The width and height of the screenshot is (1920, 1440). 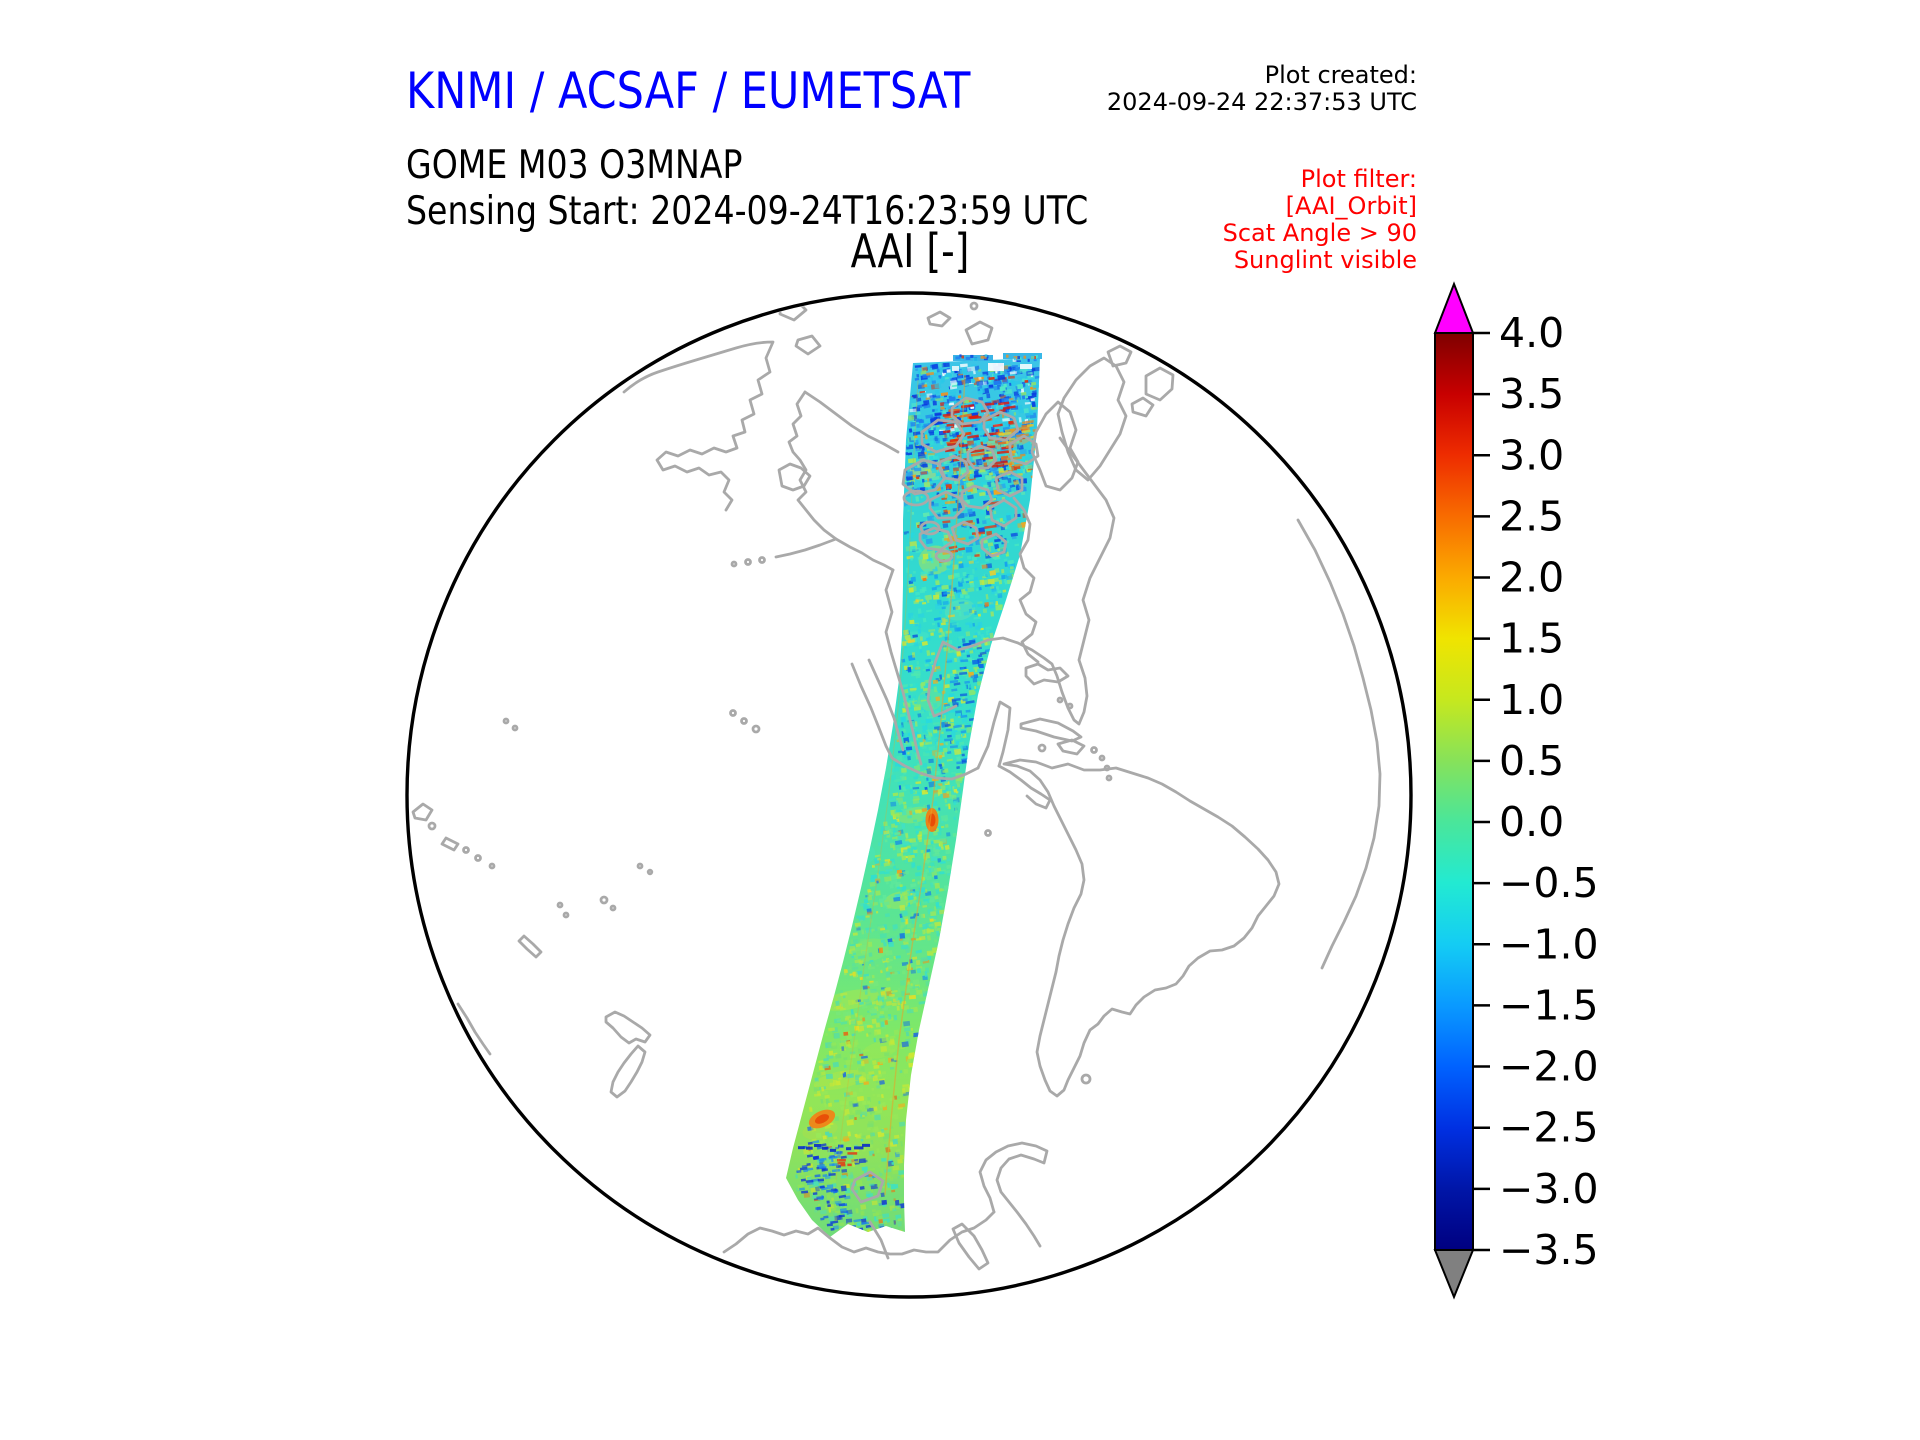 What do you see at coordinates (1325, 260) in the screenshot?
I see `plot-filter-line: Sunglint visible` at bounding box center [1325, 260].